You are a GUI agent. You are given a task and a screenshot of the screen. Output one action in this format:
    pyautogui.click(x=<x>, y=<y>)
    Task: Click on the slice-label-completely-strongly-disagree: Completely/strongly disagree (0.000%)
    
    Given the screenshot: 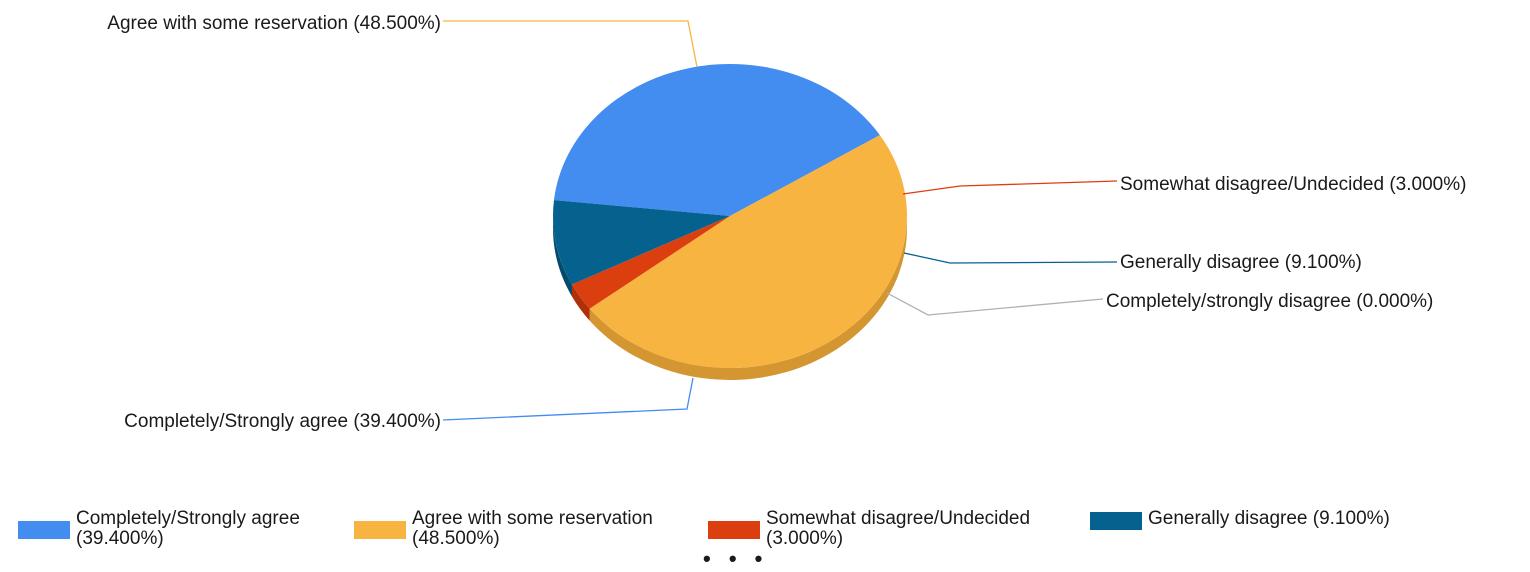 What is the action you would take?
    pyautogui.click(x=1269, y=301)
    